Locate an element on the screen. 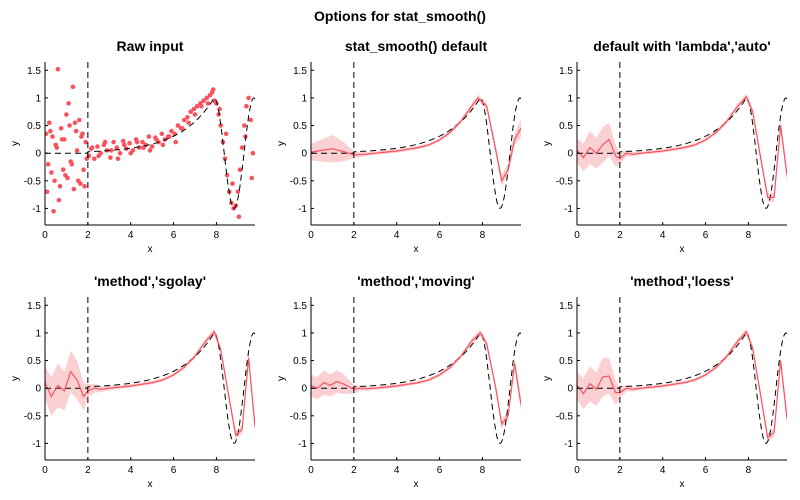 This screenshot has width=800, height=500. subplot-title: 'method','moving' is located at coordinates (416, 281).